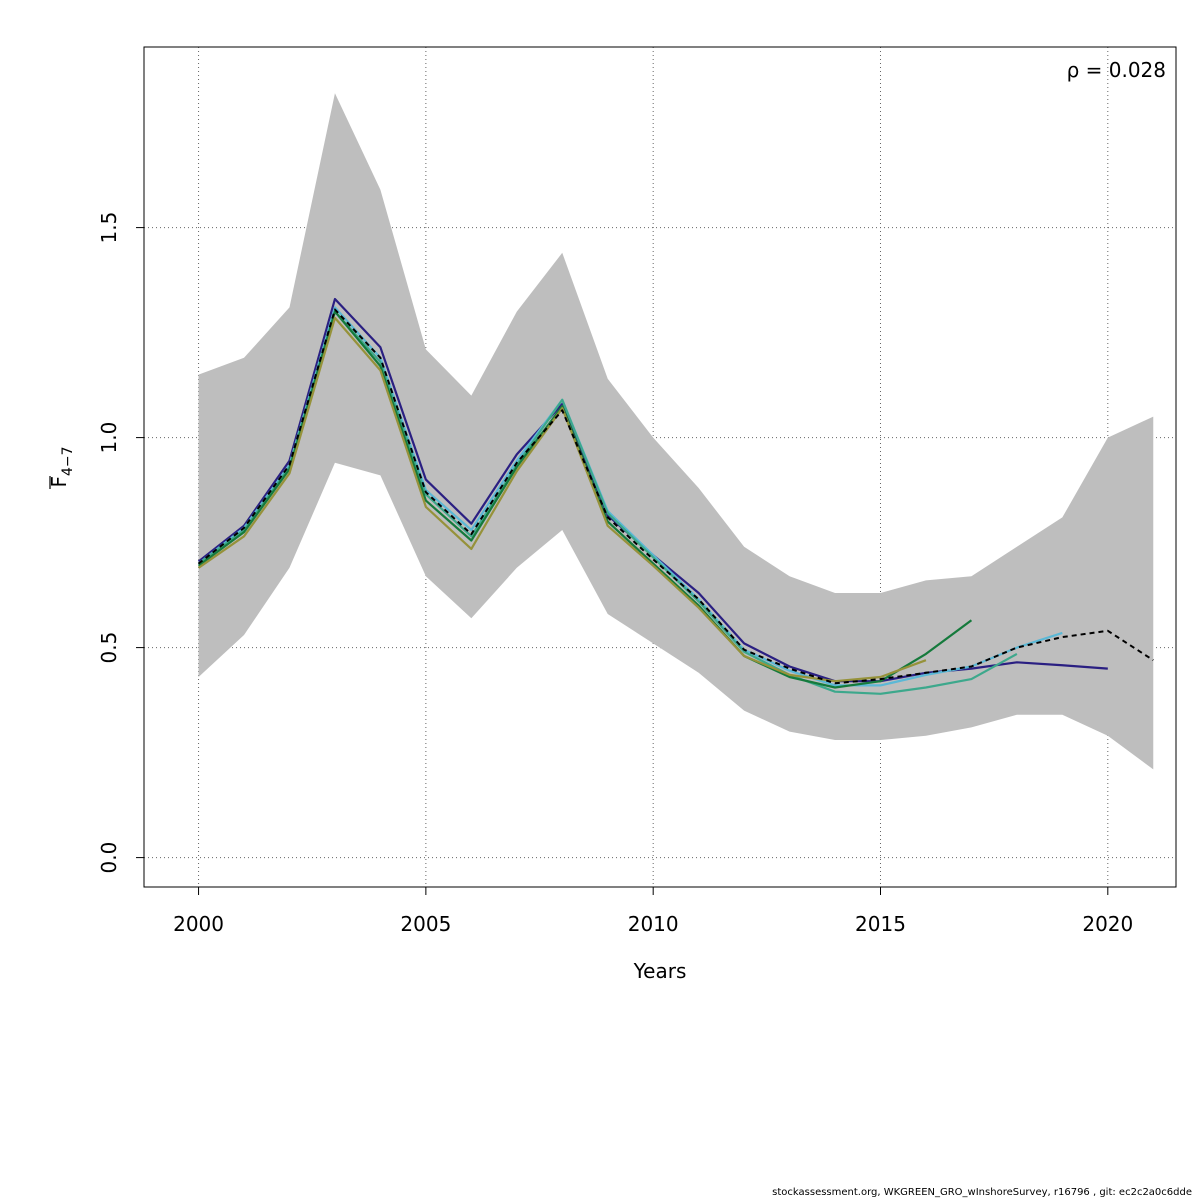 This screenshot has height=1200, width=1200. I want to click on x-axis-label: Years, so click(660, 971).